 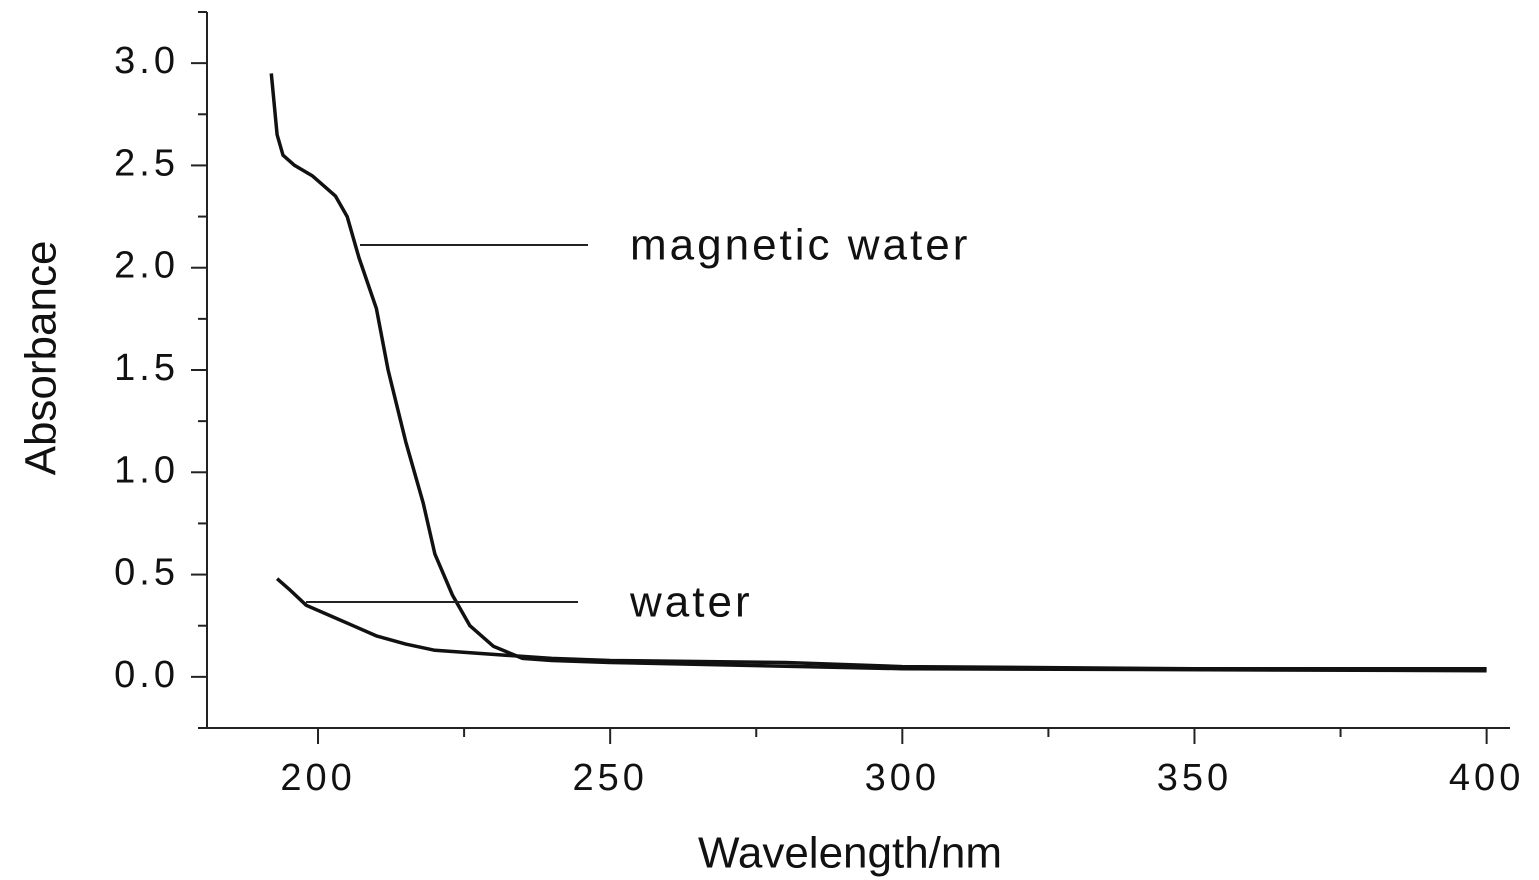 What do you see at coordinates (1194, 778) in the screenshot?
I see `x-tick-label: 350` at bounding box center [1194, 778].